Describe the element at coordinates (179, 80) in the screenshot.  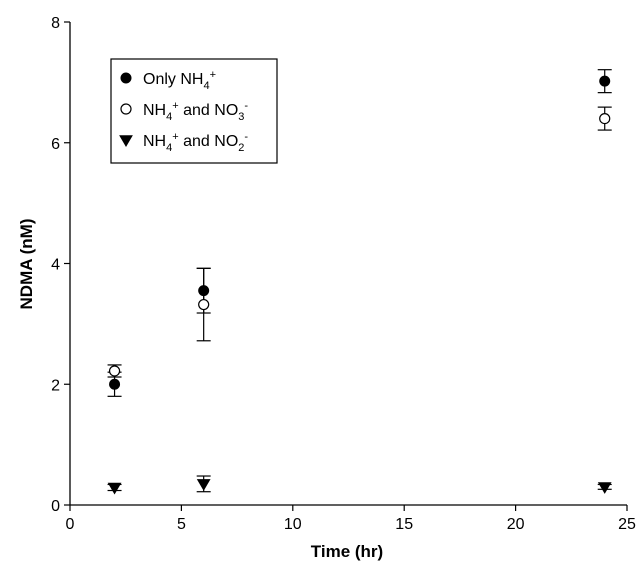
I see `legend-label-1: Only NH4+` at that location.